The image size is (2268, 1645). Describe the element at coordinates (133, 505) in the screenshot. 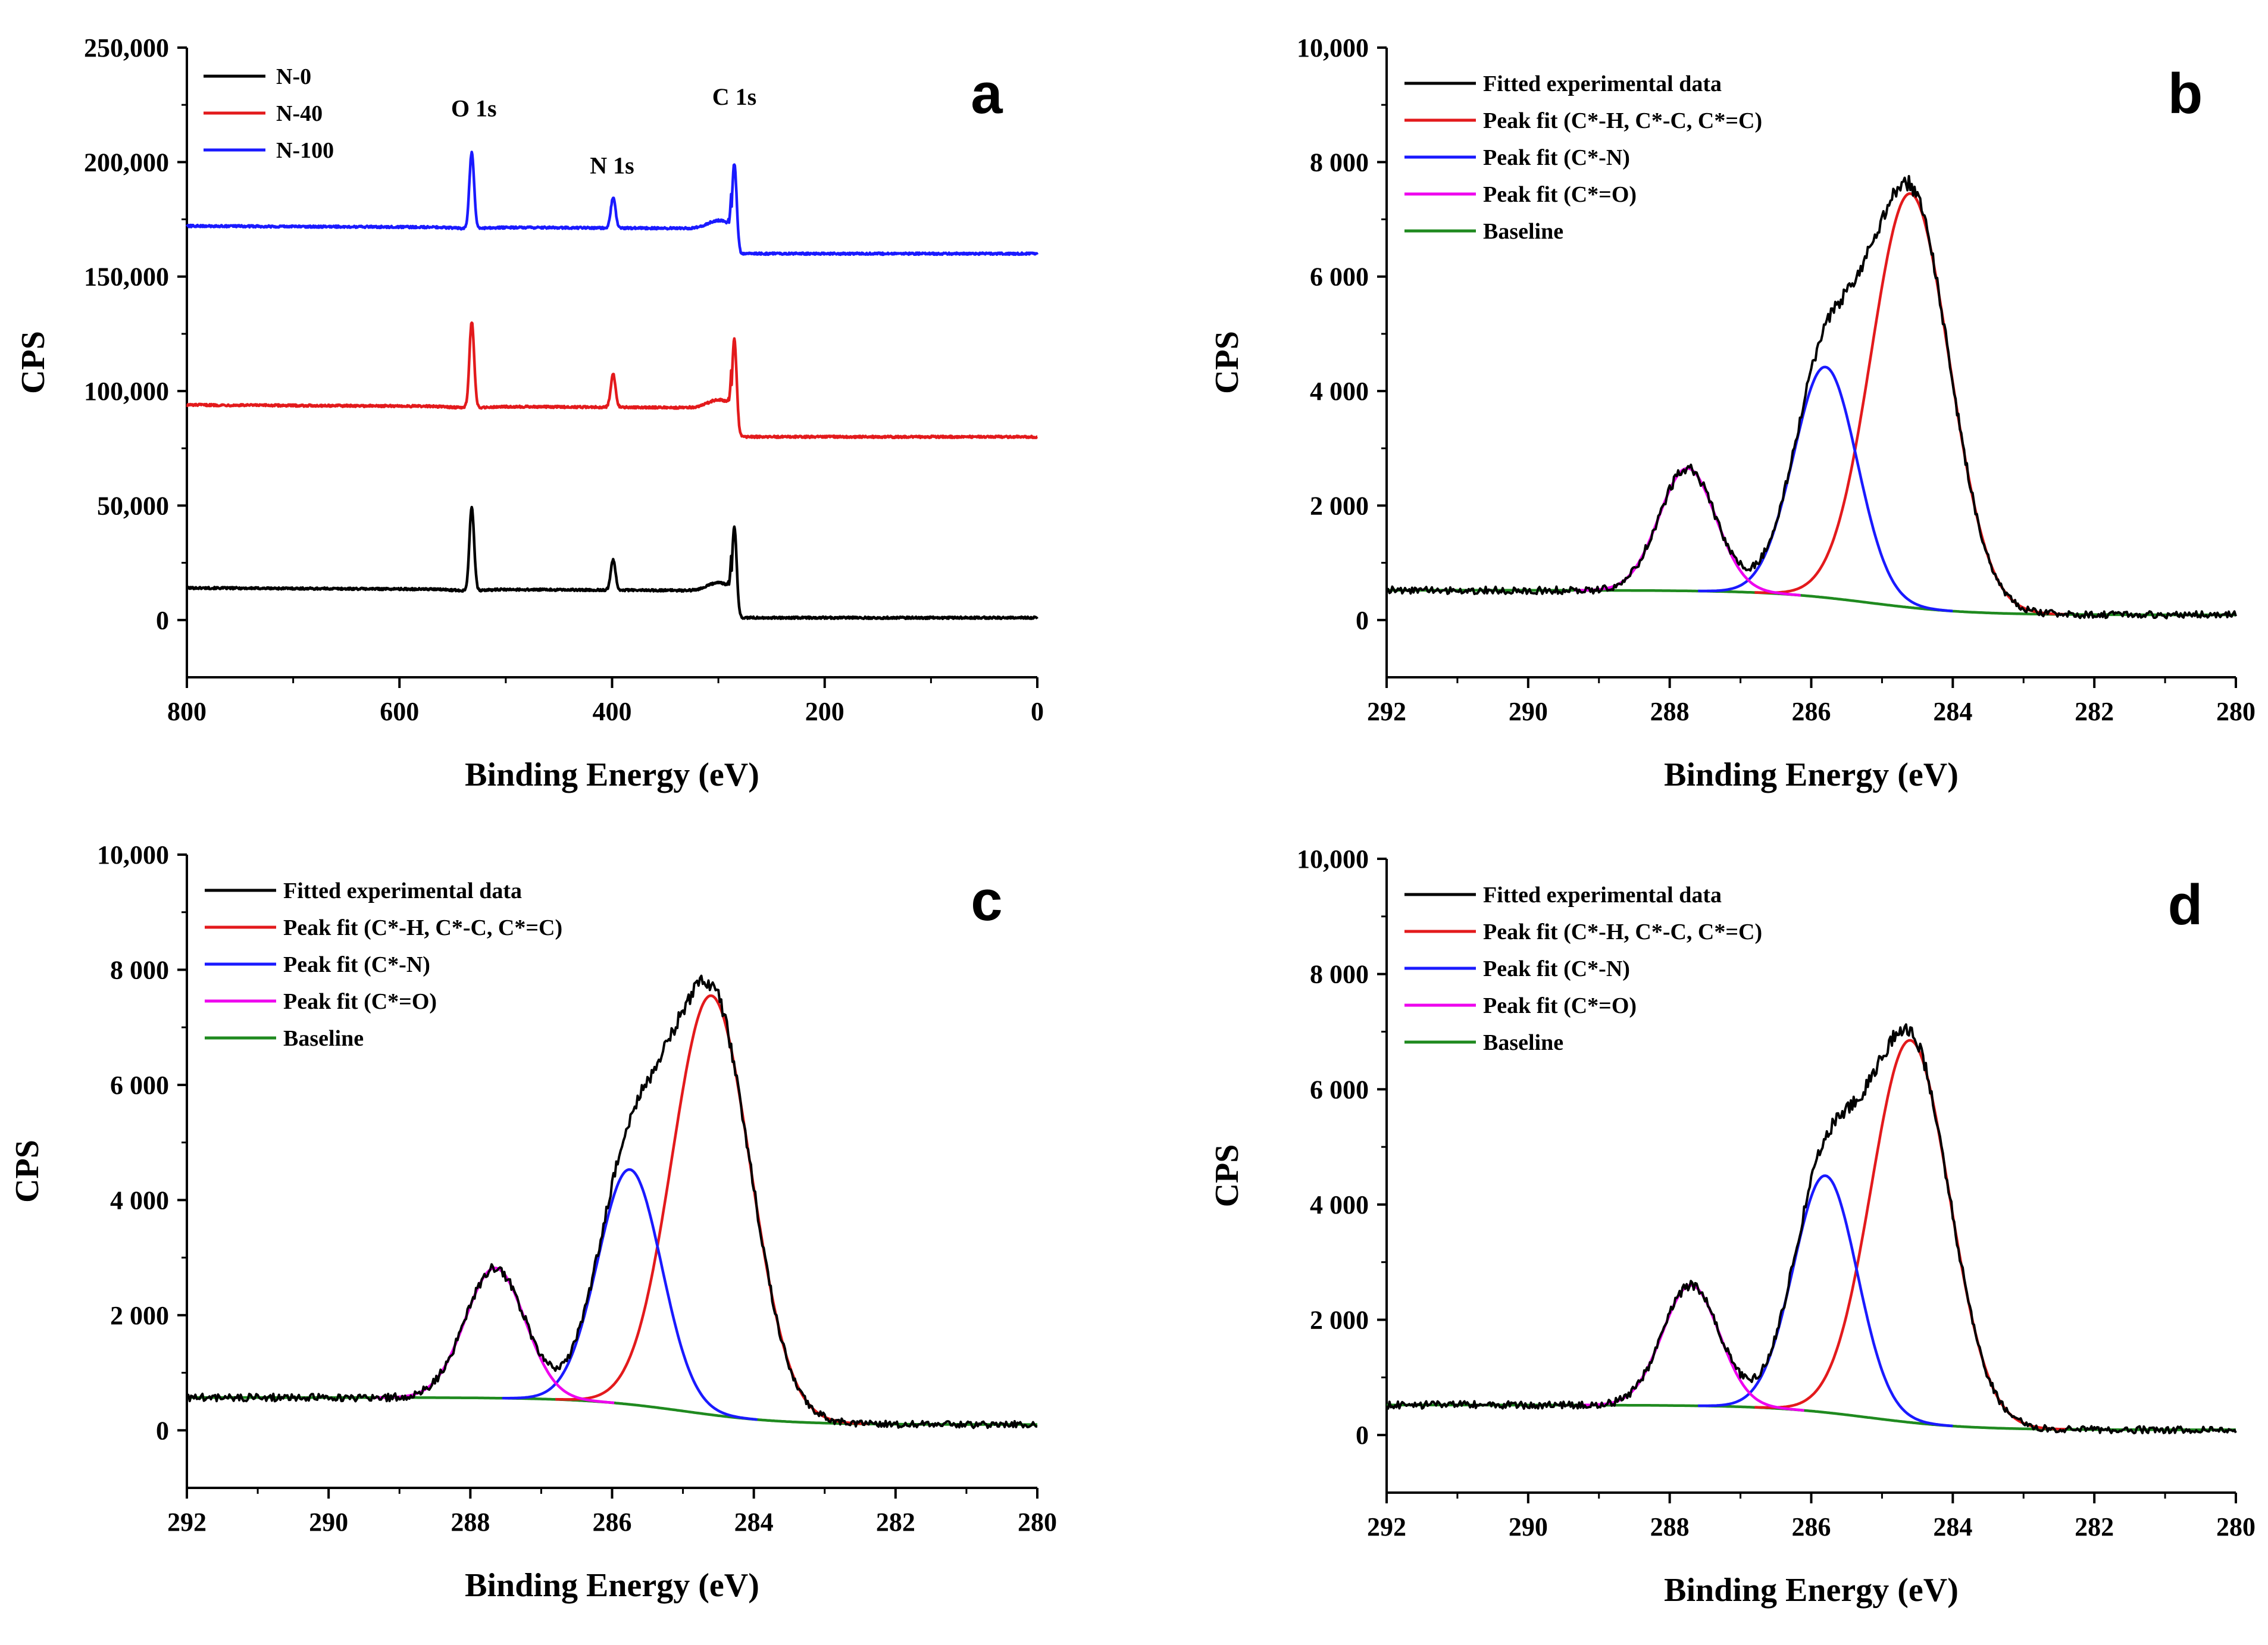

I see `y-tick-label: 50,000` at that location.